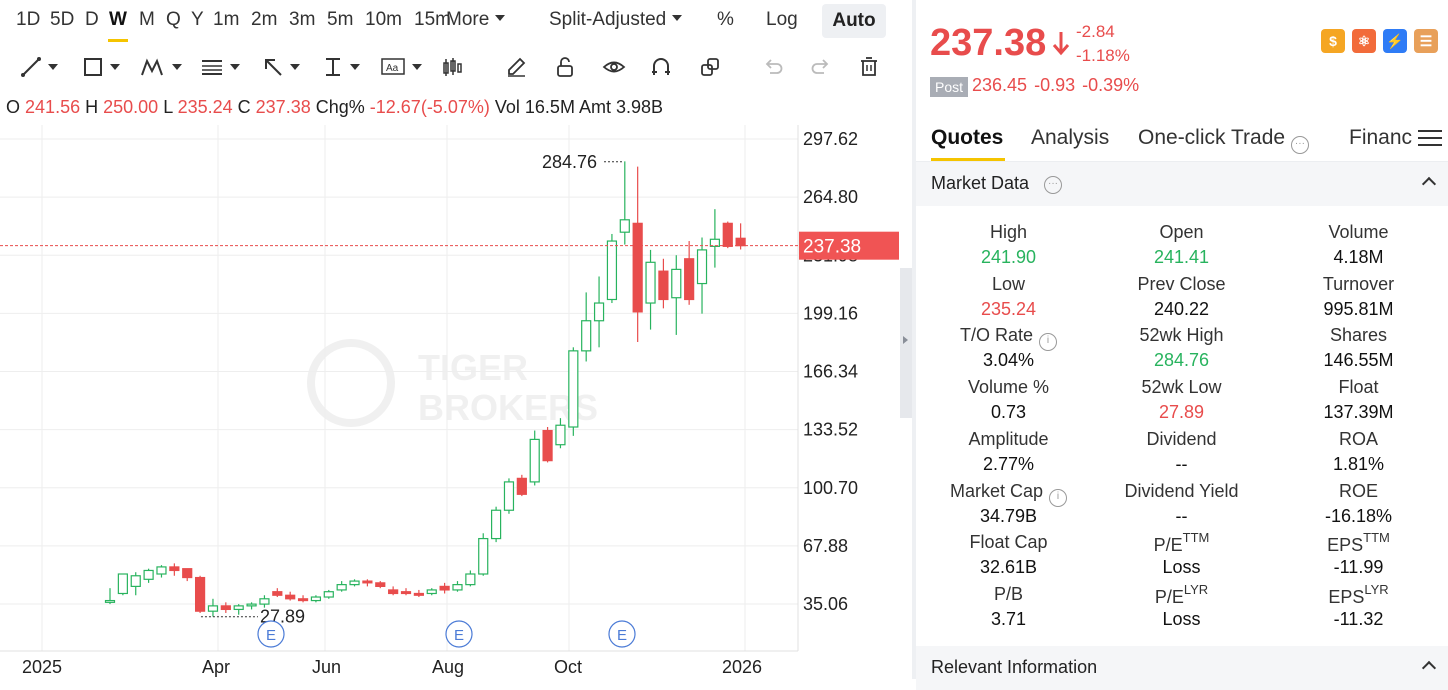 This screenshot has width=1448, height=690. Describe the element at coordinates (914, 339) in the screenshot. I see `panel-divider` at that location.